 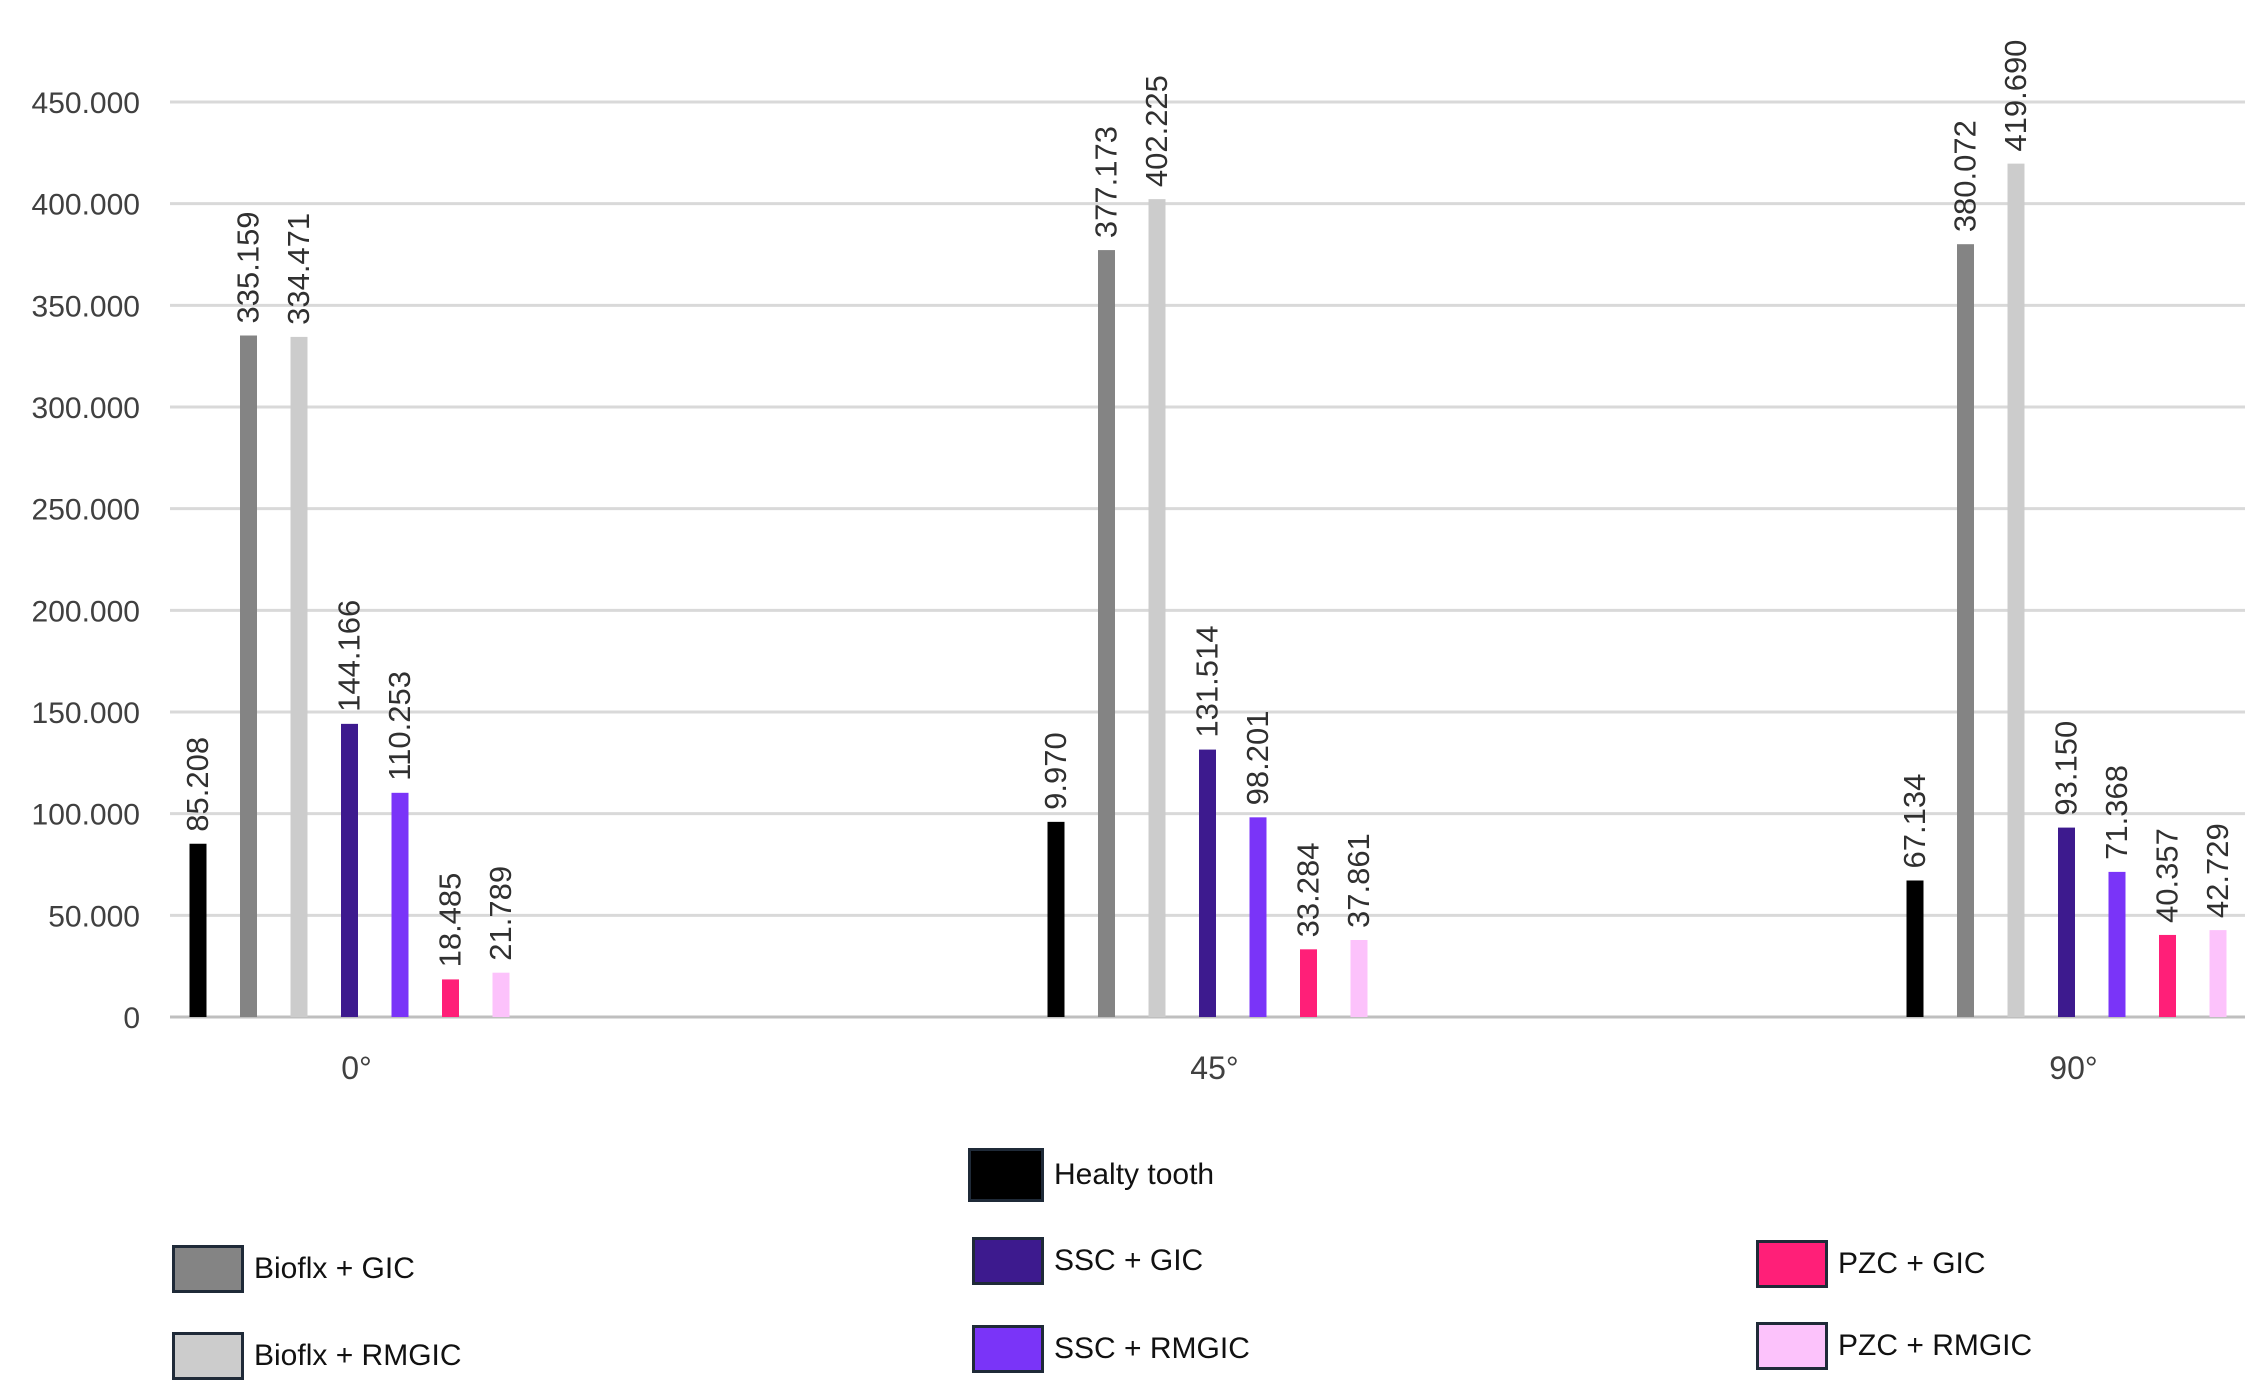 What do you see at coordinates (1129, 1260) in the screenshot?
I see `legend-label-ssc-gic: SSC + GIC` at bounding box center [1129, 1260].